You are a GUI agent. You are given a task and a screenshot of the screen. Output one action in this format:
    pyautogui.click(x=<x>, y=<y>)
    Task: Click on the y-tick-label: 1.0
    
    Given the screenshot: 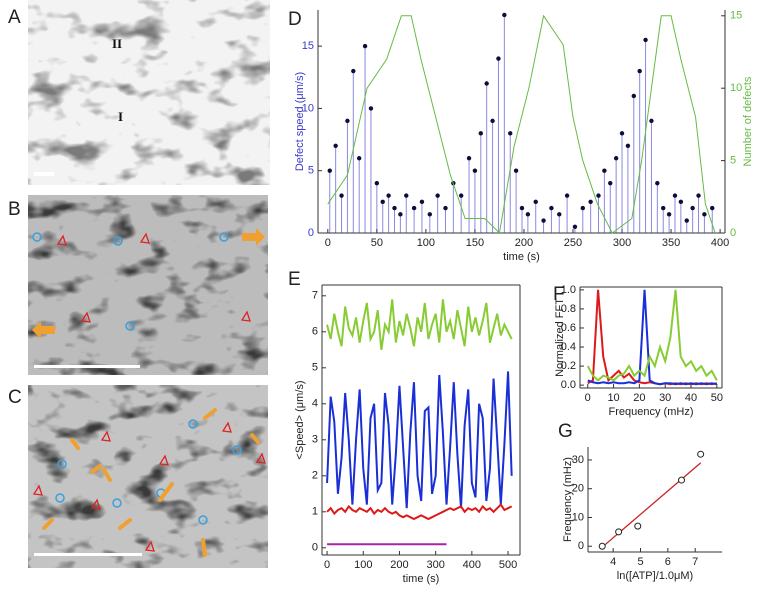 What is the action you would take?
    pyautogui.click(x=568, y=290)
    